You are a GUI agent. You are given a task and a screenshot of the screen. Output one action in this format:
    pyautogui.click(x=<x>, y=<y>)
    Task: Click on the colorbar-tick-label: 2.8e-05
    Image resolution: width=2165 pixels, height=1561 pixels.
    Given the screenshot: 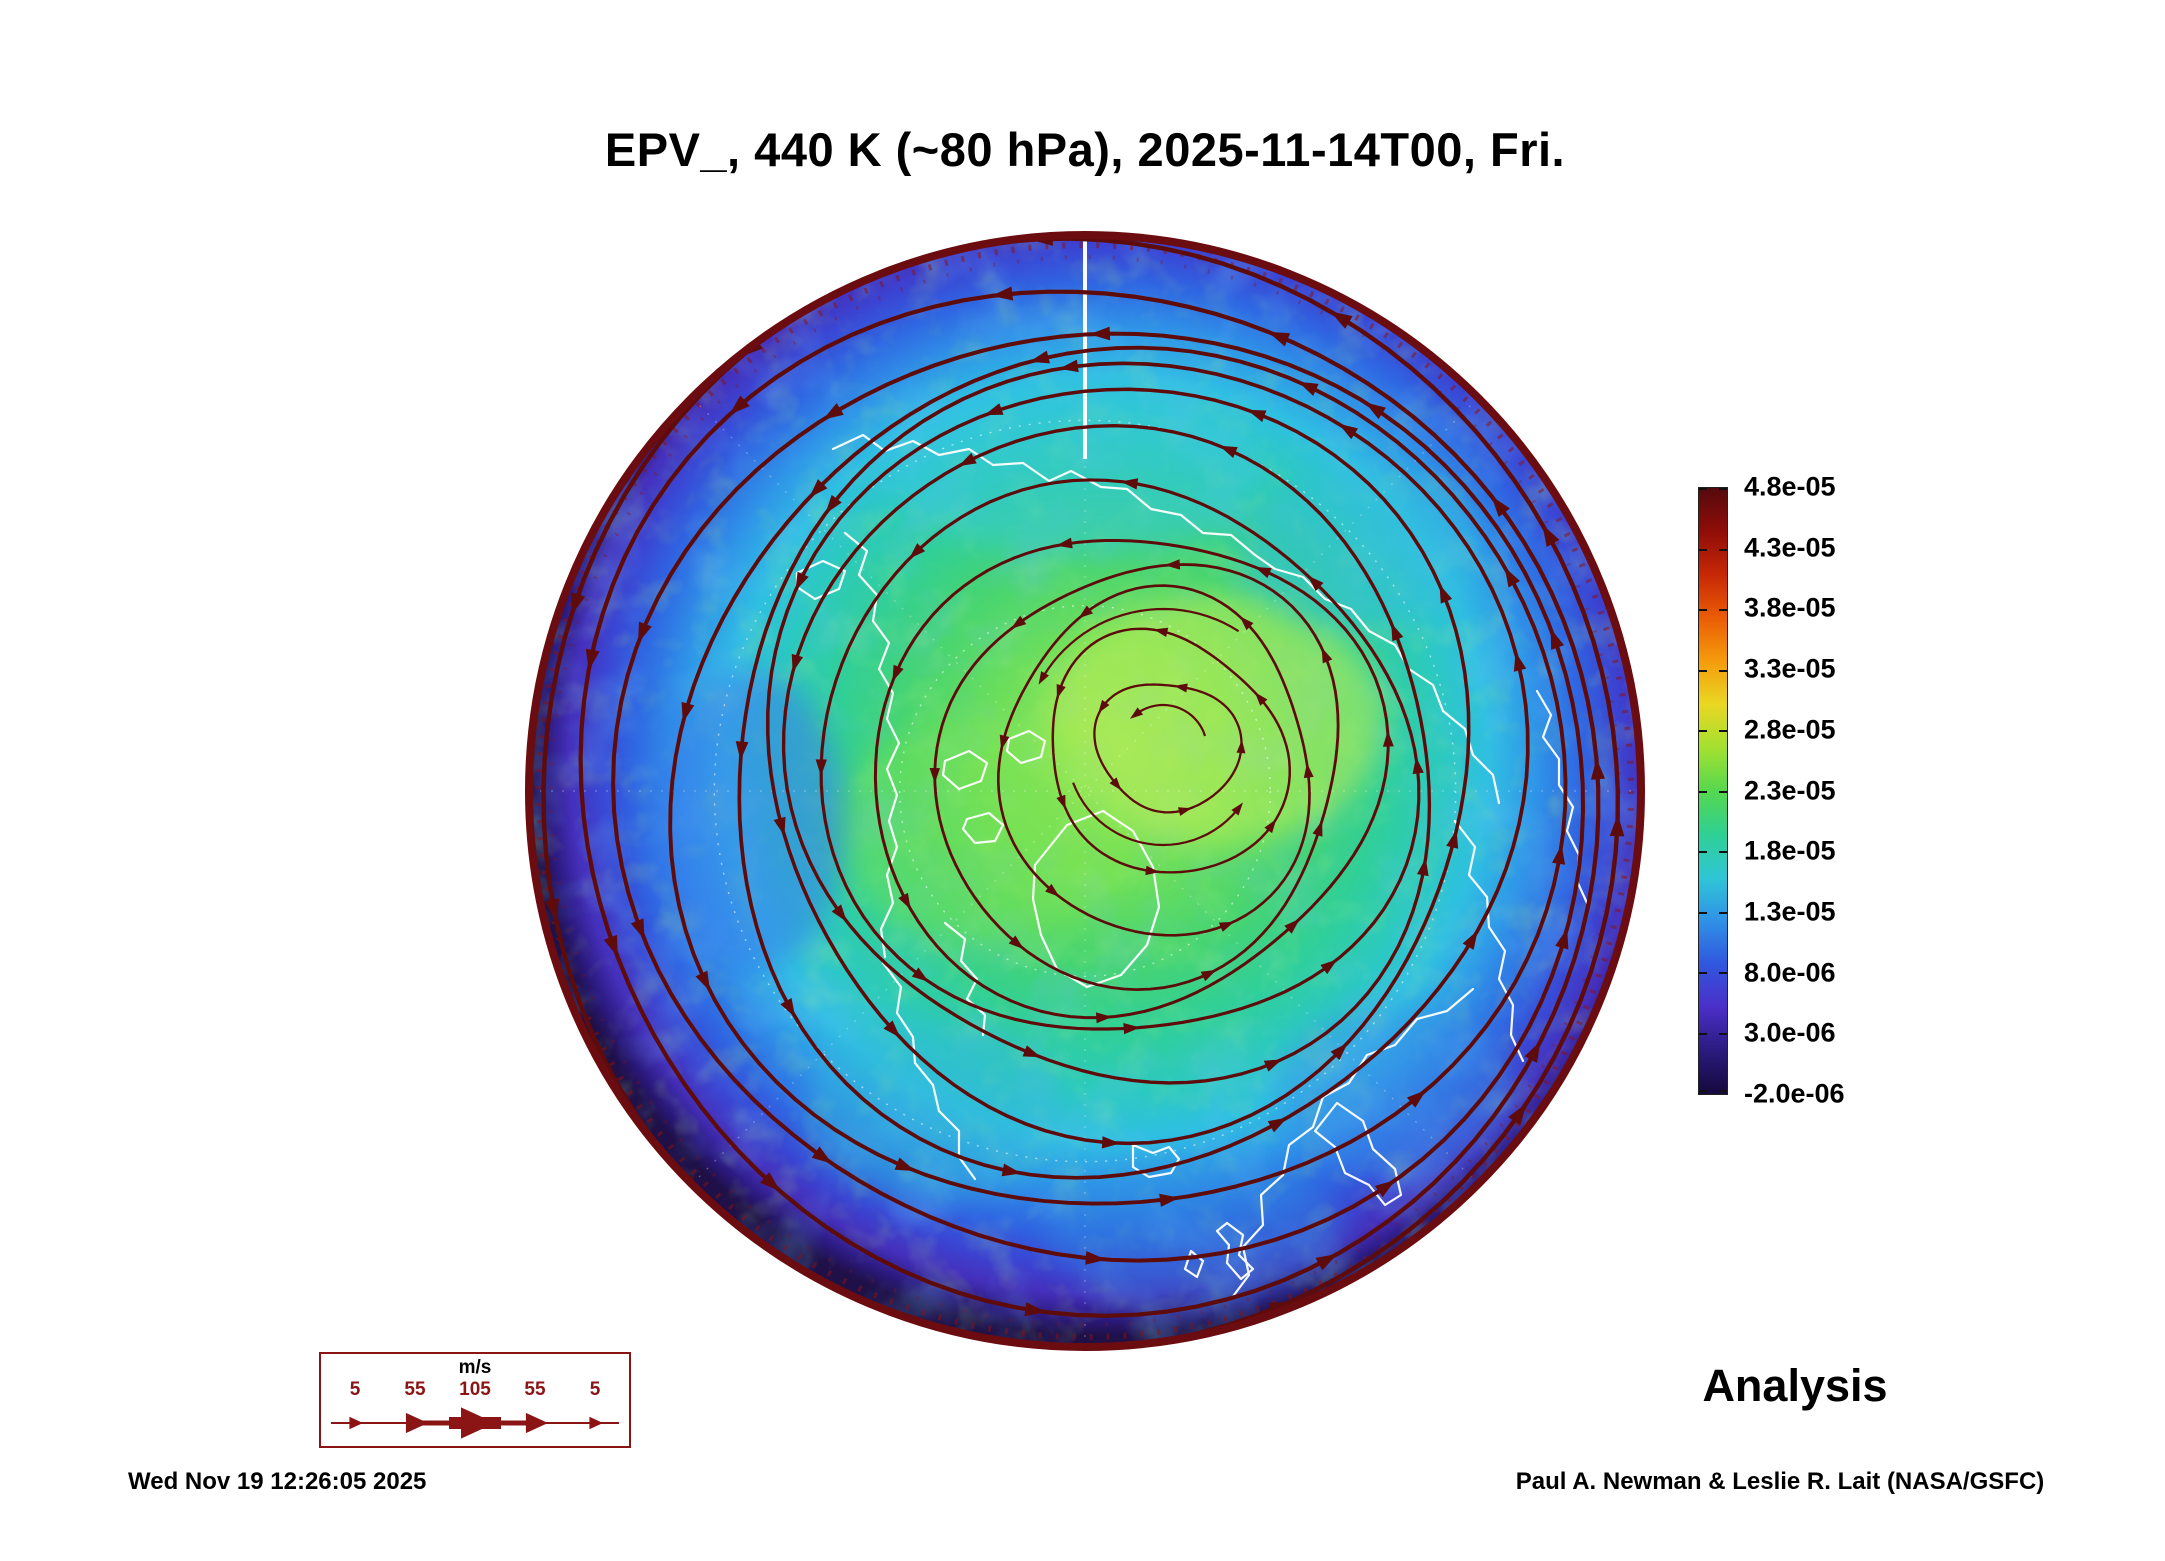 What is the action you would take?
    pyautogui.click(x=1790, y=729)
    